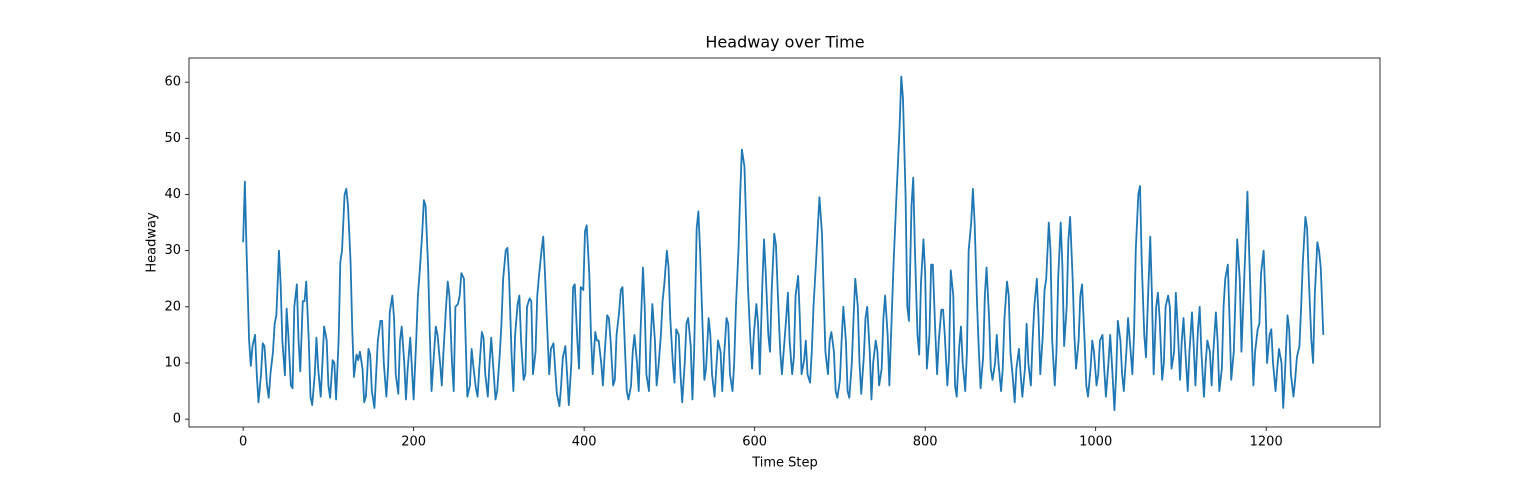 Image resolution: width=1533 pixels, height=484 pixels. I want to click on y-tick-label: 60, so click(172, 82).